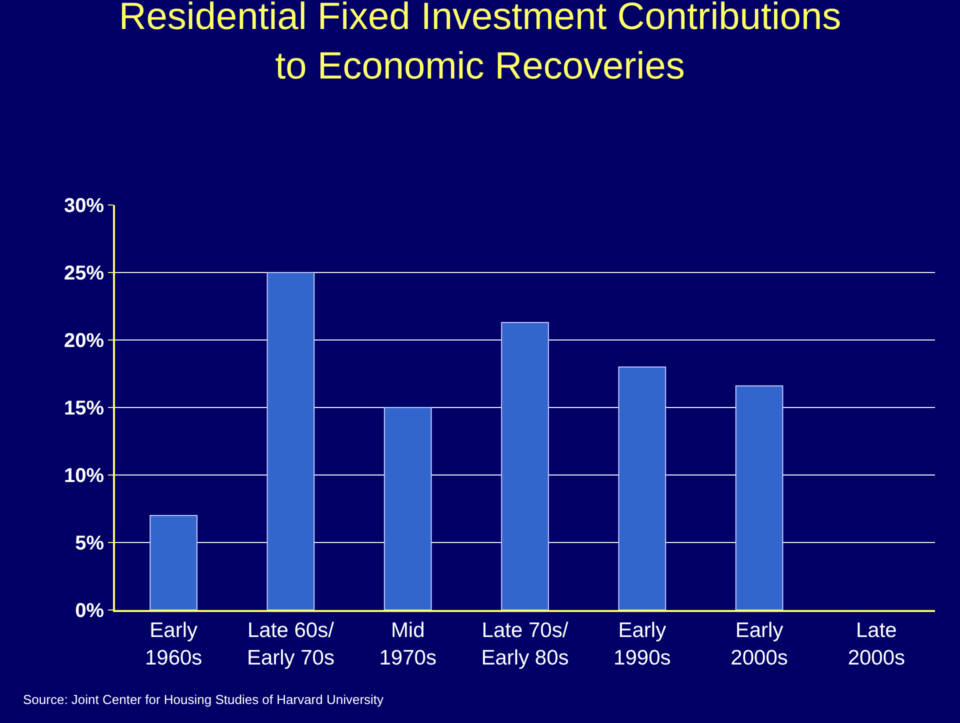 Image resolution: width=960 pixels, height=723 pixels. I want to click on x-tick-label: Late 2000s, so click(877, 644).